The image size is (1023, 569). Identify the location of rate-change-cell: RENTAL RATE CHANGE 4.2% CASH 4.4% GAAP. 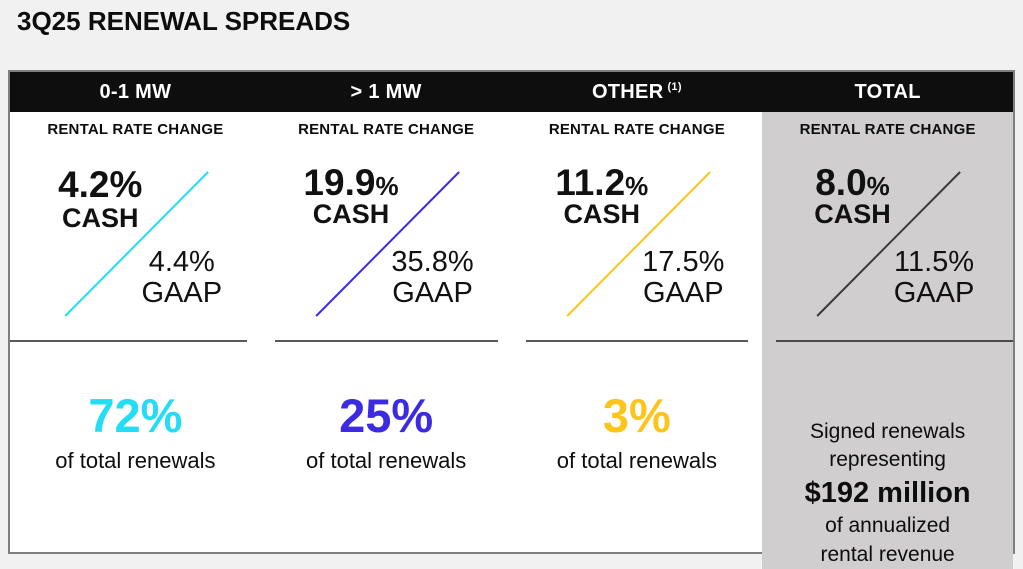
(135, 226).